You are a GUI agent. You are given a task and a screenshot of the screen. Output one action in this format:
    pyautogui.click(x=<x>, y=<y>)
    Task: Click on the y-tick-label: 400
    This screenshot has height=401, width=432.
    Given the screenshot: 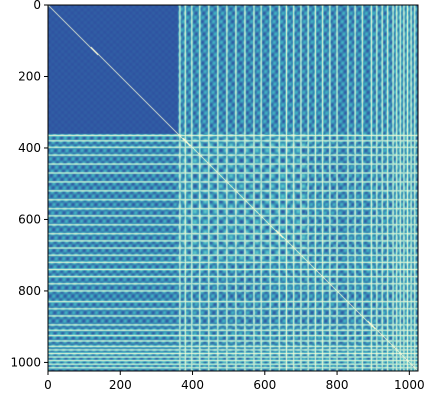 What is the action you would take?
    pyautogui.click(x=29, y=148)
    